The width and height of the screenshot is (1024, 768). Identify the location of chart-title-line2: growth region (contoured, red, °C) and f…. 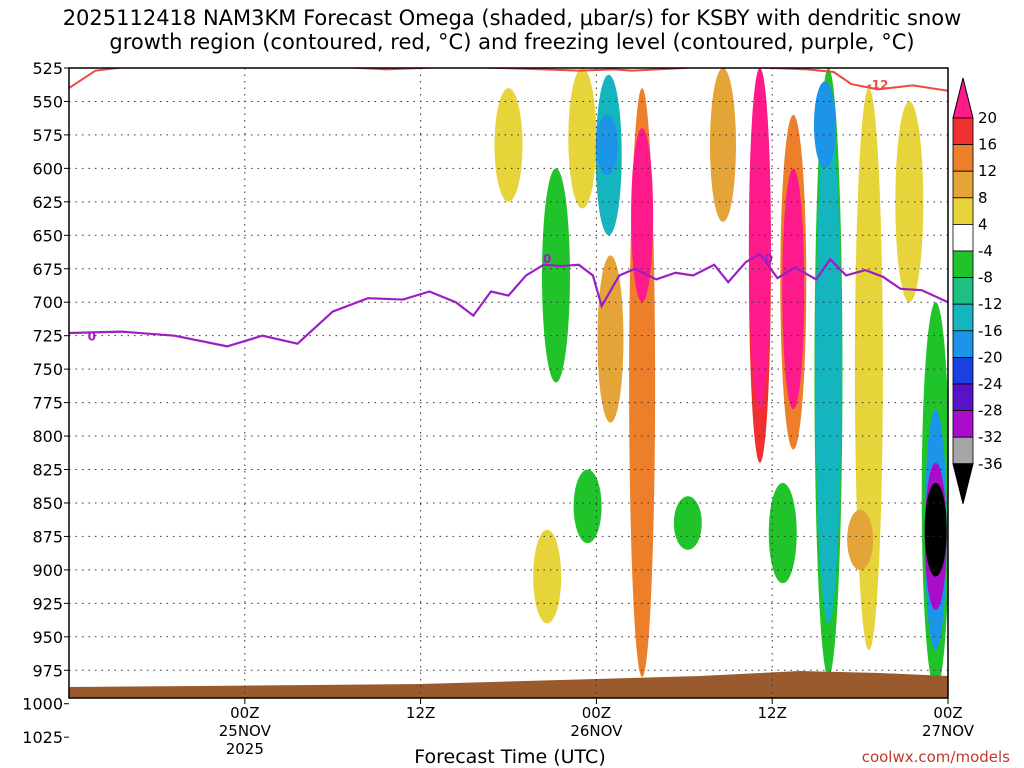
(512, 42).